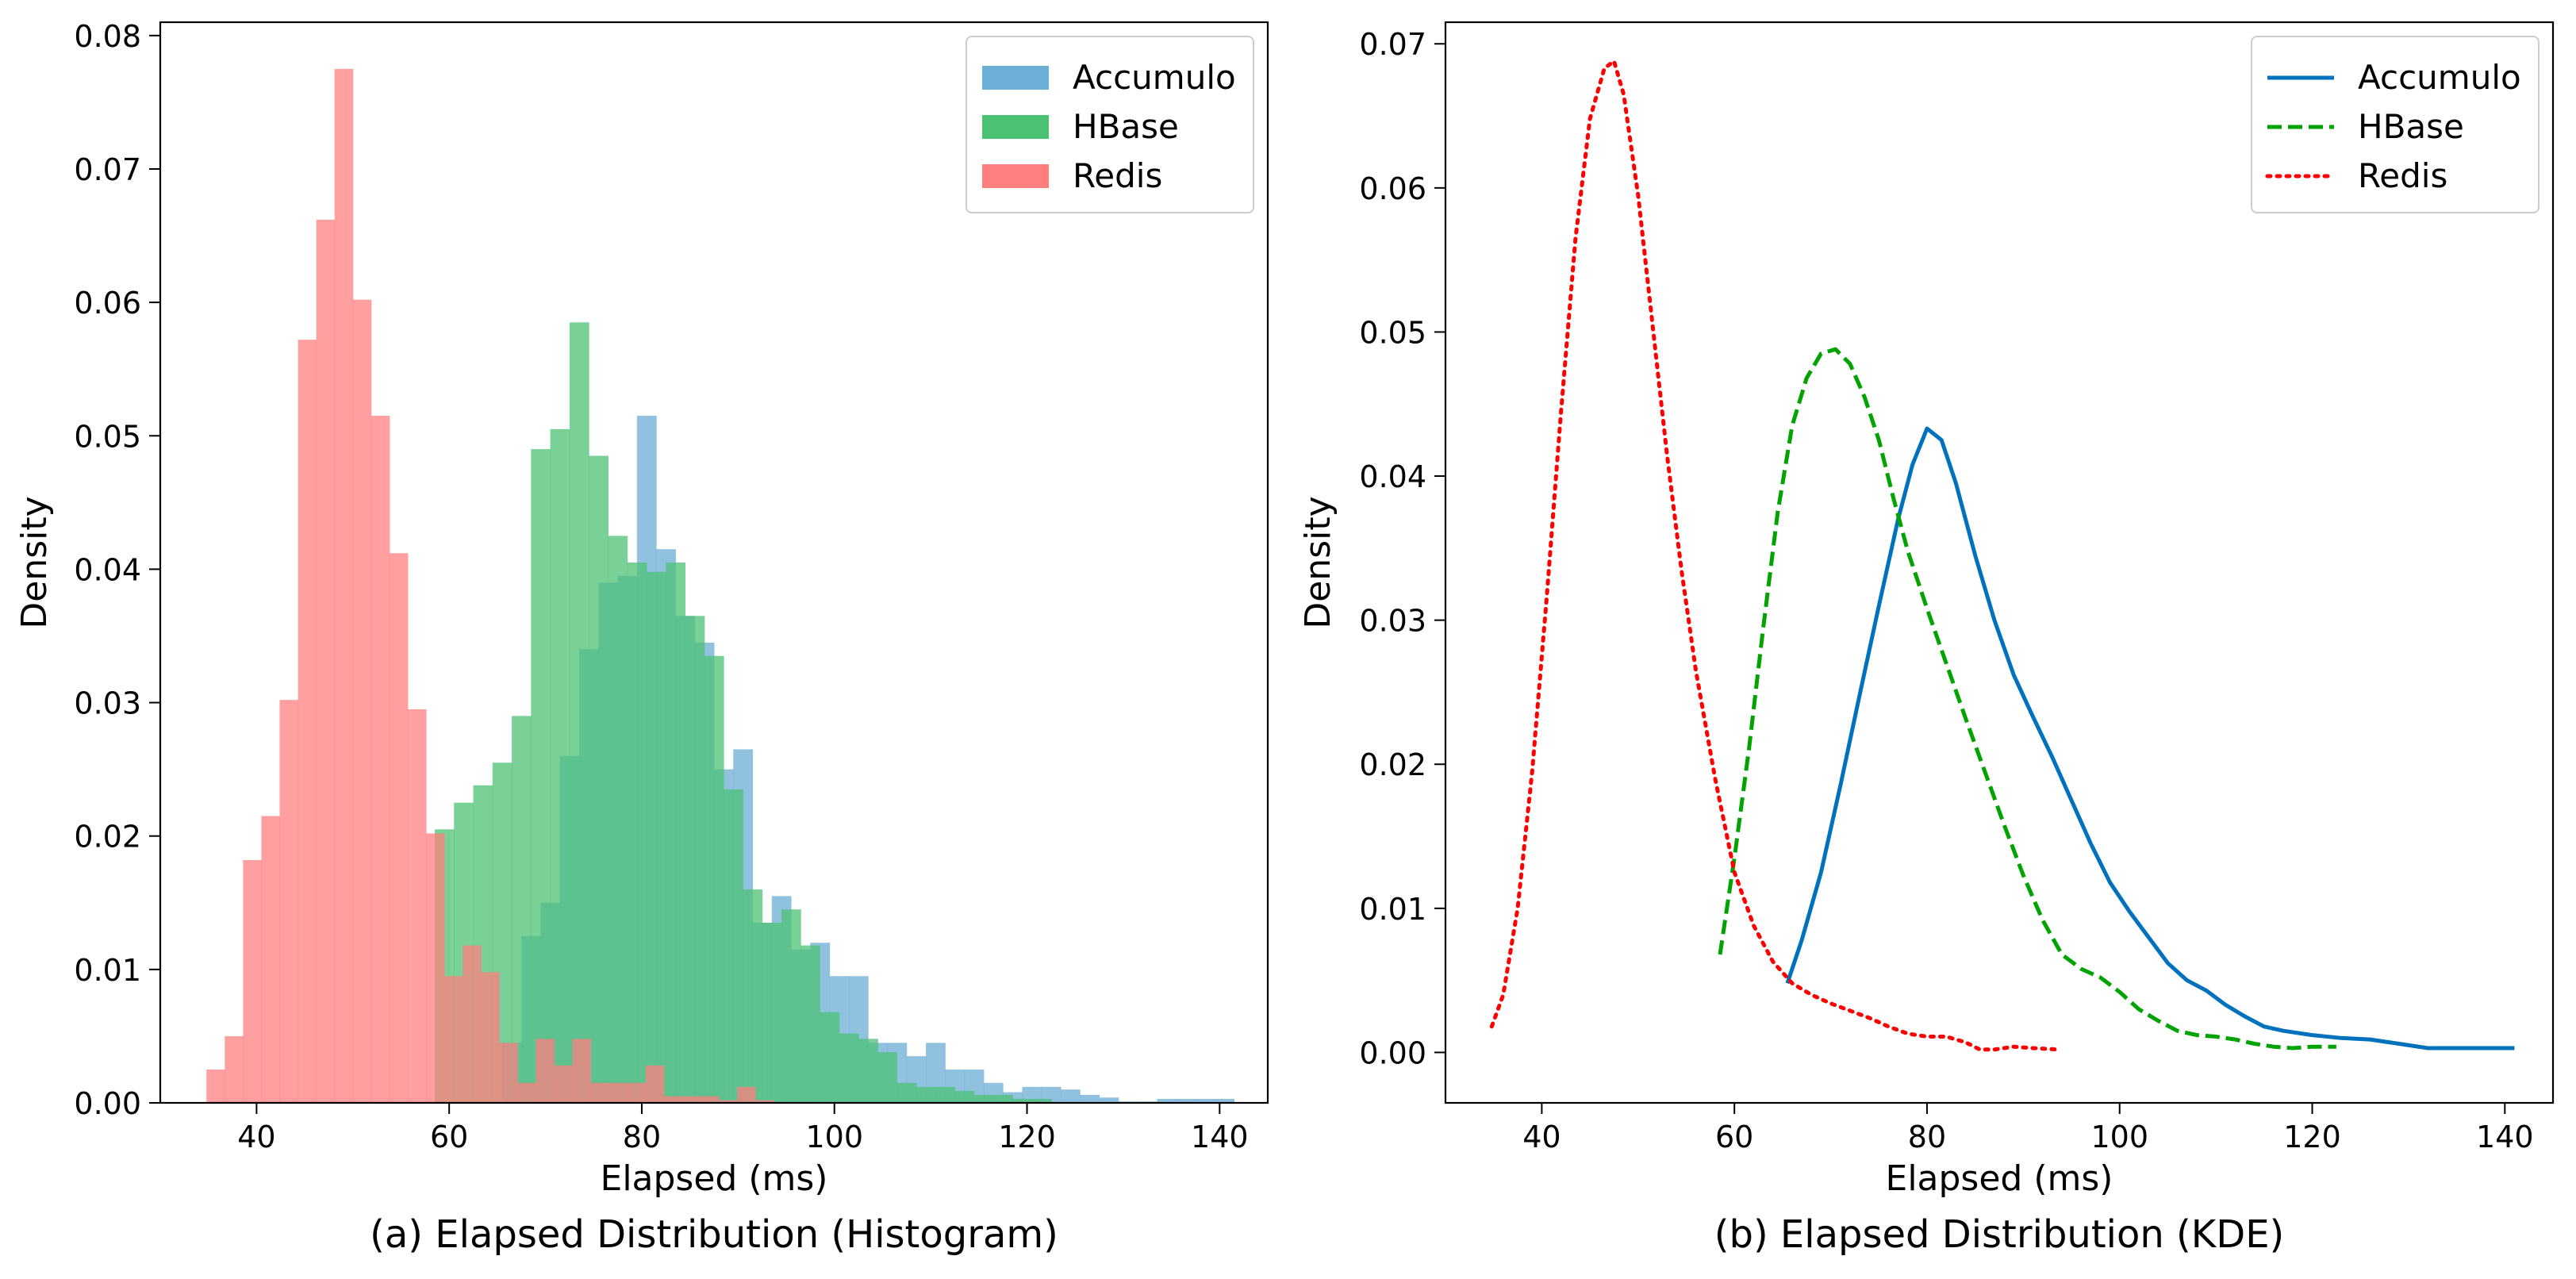  I want to click on bars-hbase, so click(743, 712).